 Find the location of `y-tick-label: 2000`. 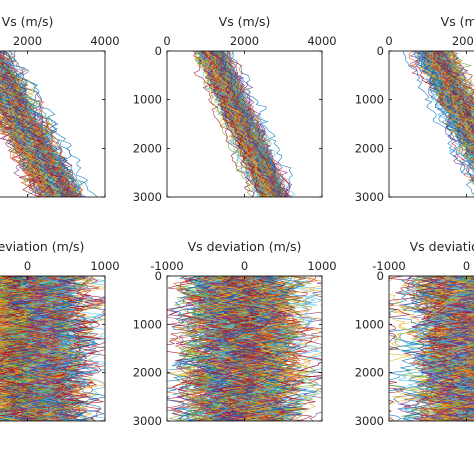

y-tick-label: 2000 is located at coordinates (147, 148).